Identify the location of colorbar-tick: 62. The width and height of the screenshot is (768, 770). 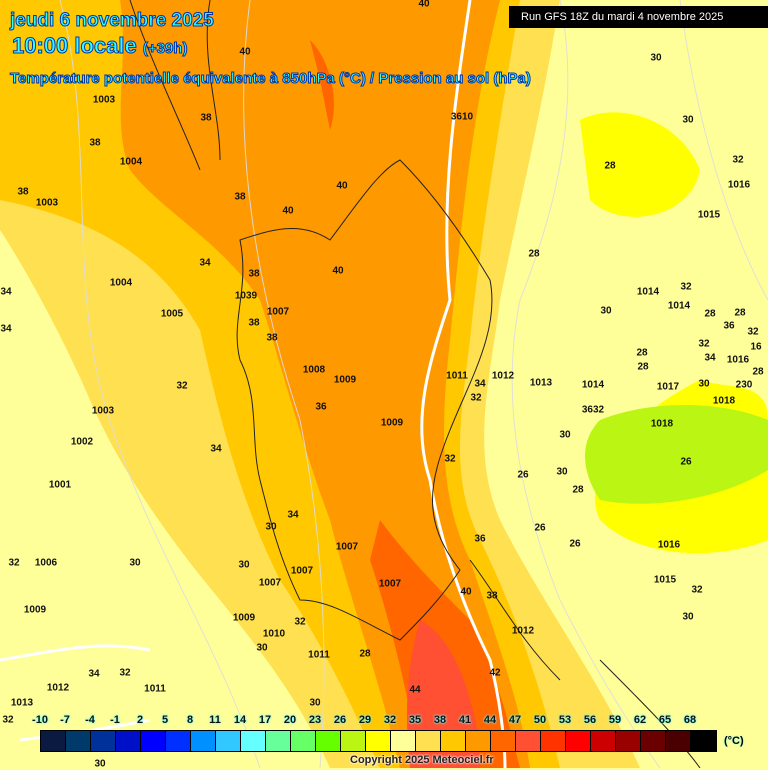
(640, 720).